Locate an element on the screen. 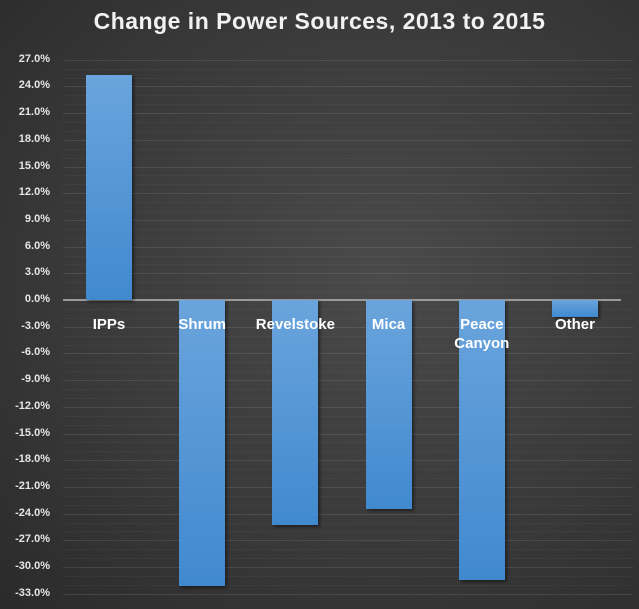  zero-axis-line is located at coordinates (342, 300).